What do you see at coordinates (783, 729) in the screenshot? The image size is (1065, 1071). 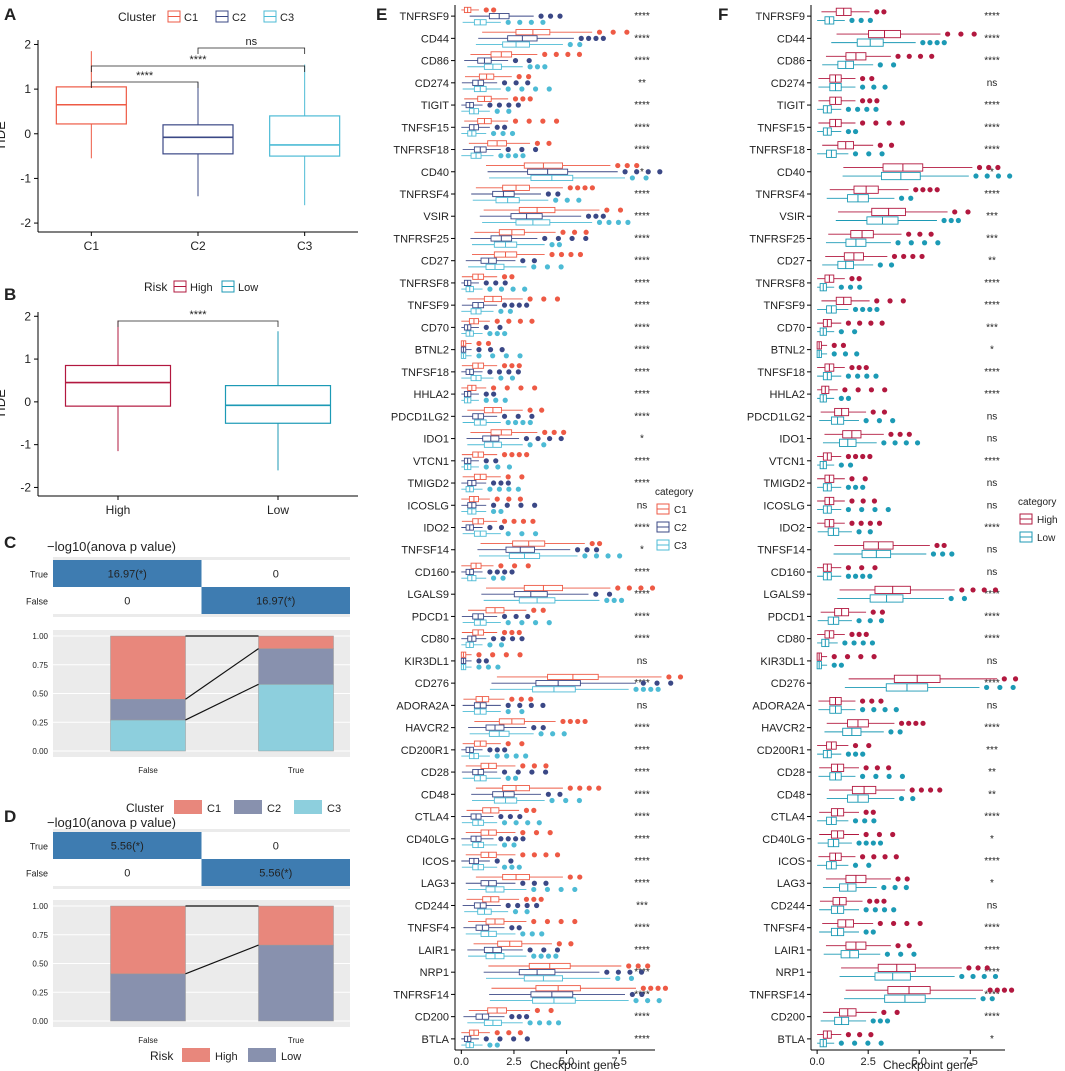 I see `gene-label: HAVCR2` at bounding box center [783, 729].